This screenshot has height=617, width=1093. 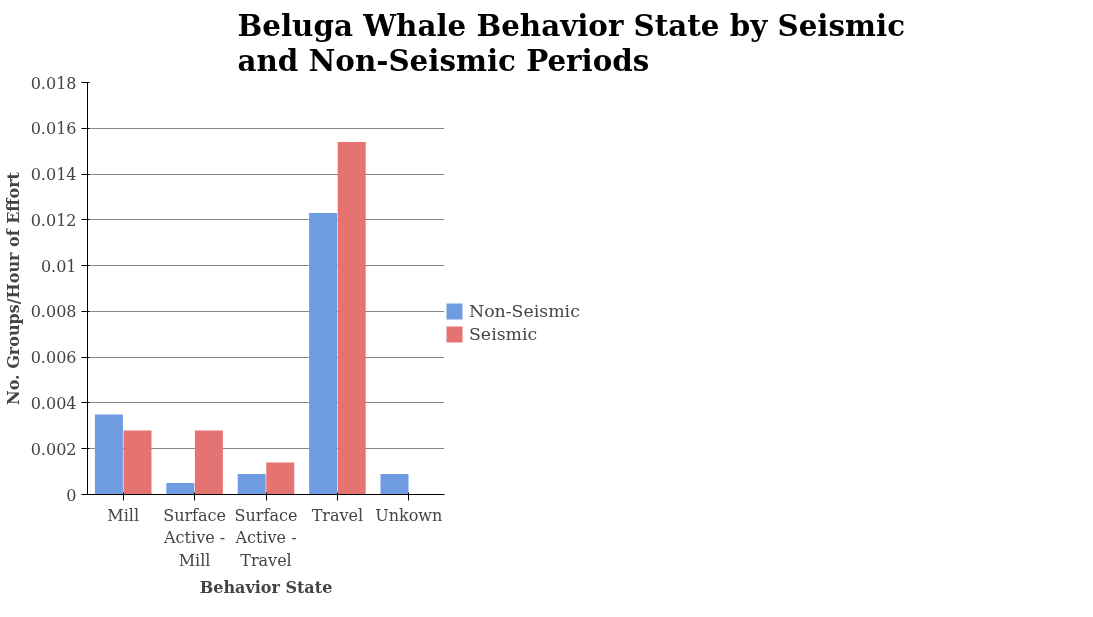 I want to click on y-tick-label: 0.014, so click(x=53, y=175).